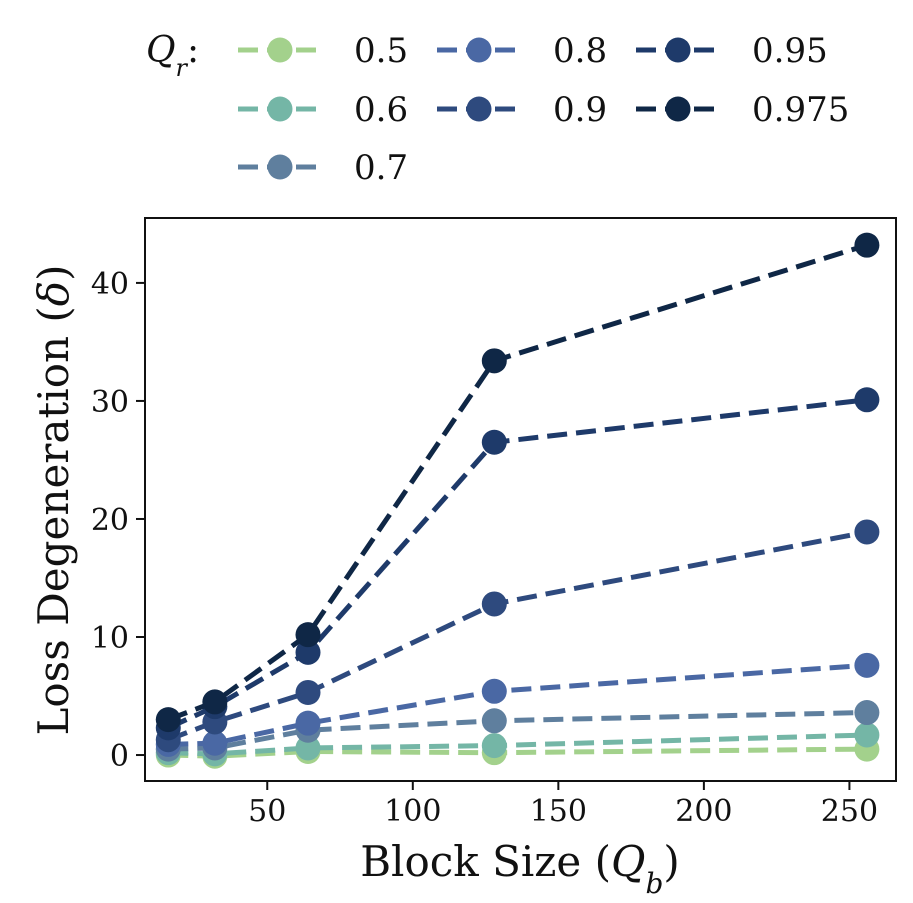 The width and height of the screenshot is (913, 903). I want to click on x-axis-ticks: 50 100 150 200 250, so click(563, 805).